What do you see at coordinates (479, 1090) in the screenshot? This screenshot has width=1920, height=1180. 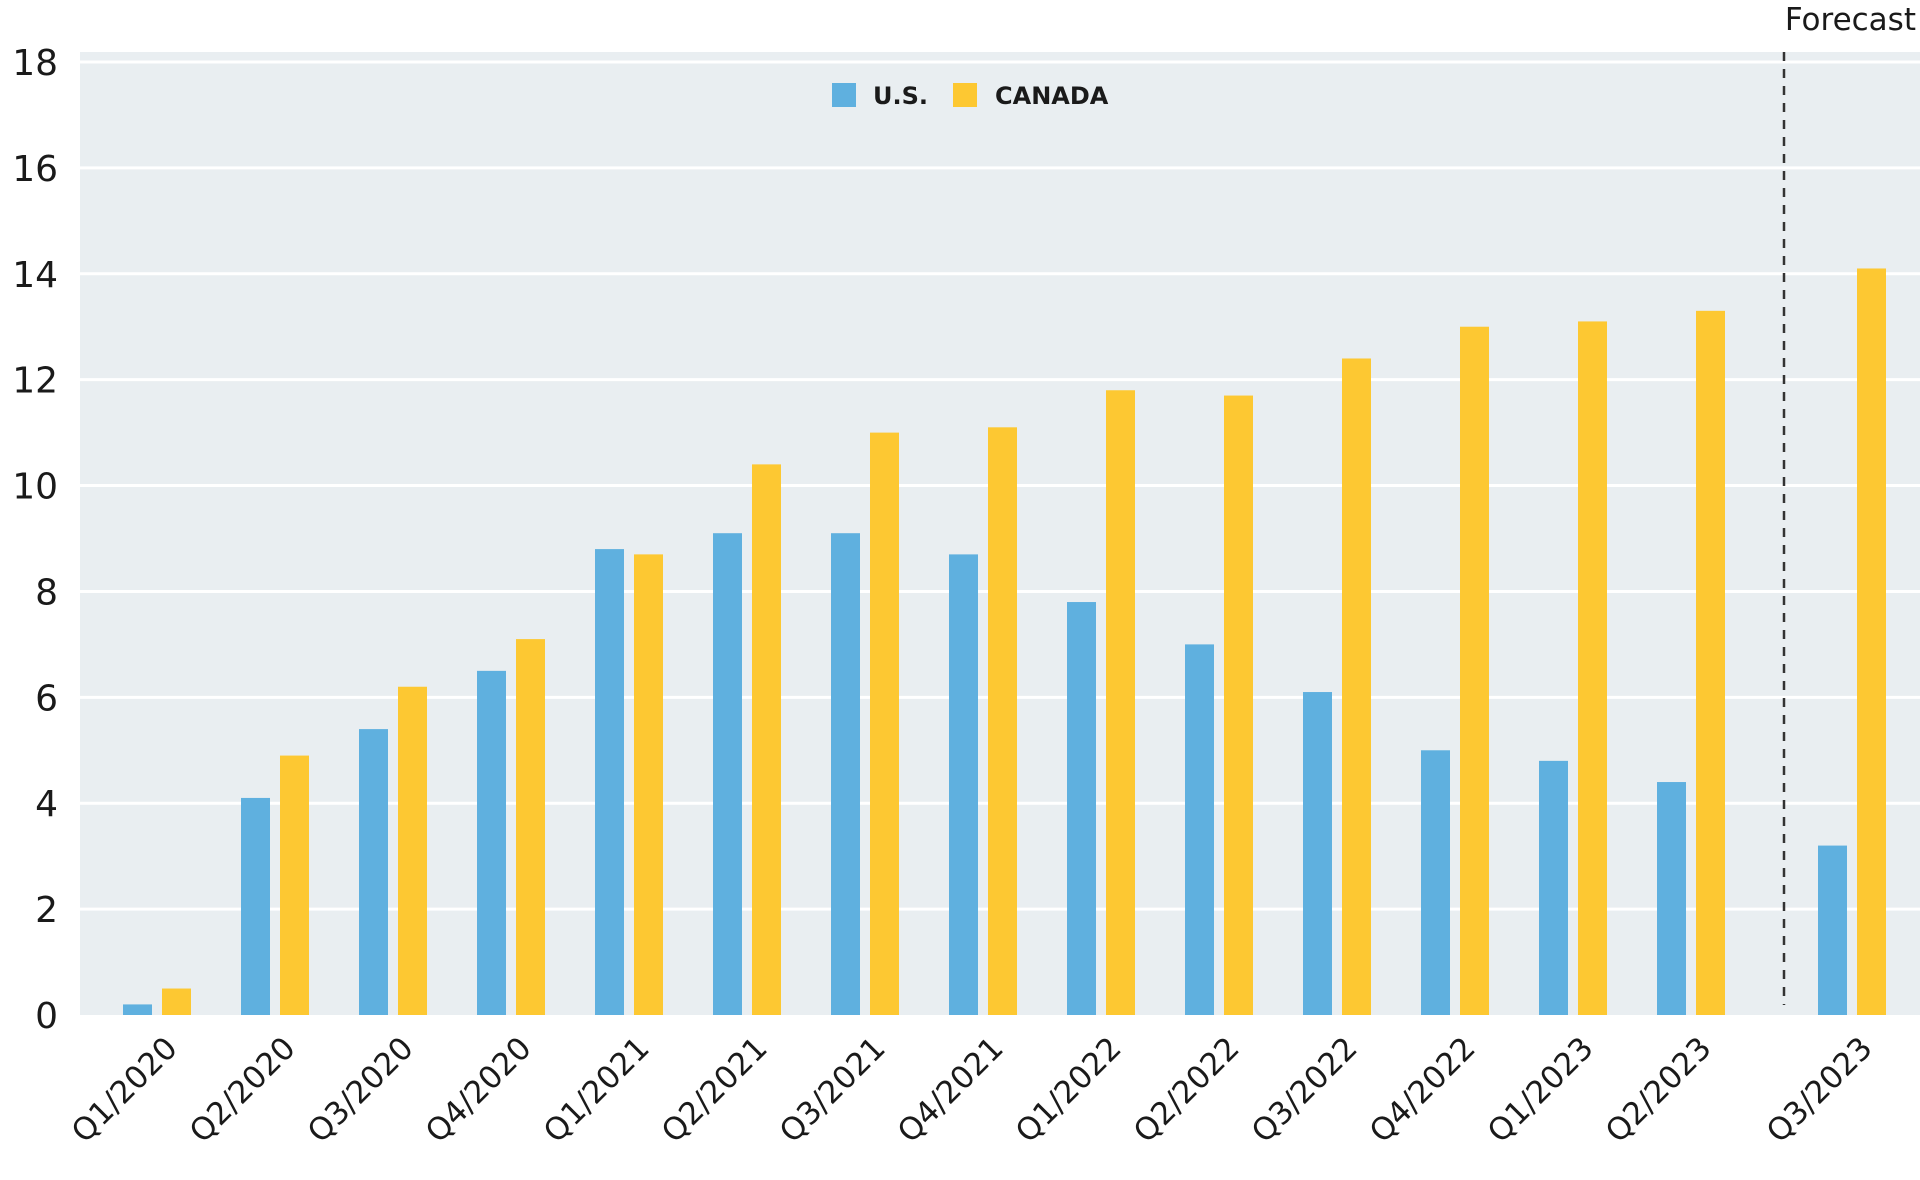 I see `x-category-label: Q4/2020` at bounding box center [479, 1090].